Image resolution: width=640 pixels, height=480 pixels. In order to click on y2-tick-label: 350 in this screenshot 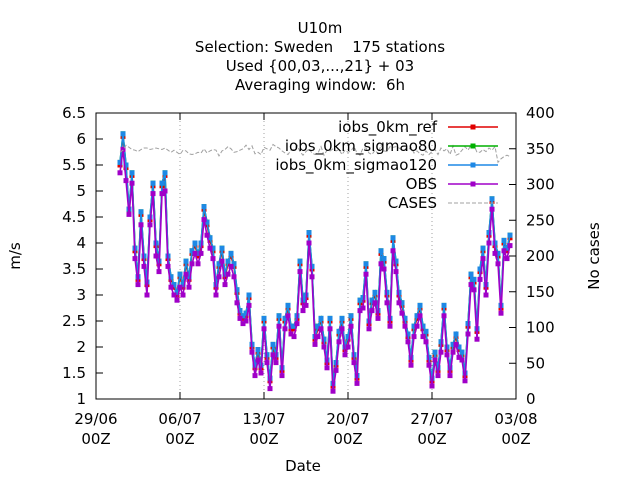, I will do `click(540, 149)`.